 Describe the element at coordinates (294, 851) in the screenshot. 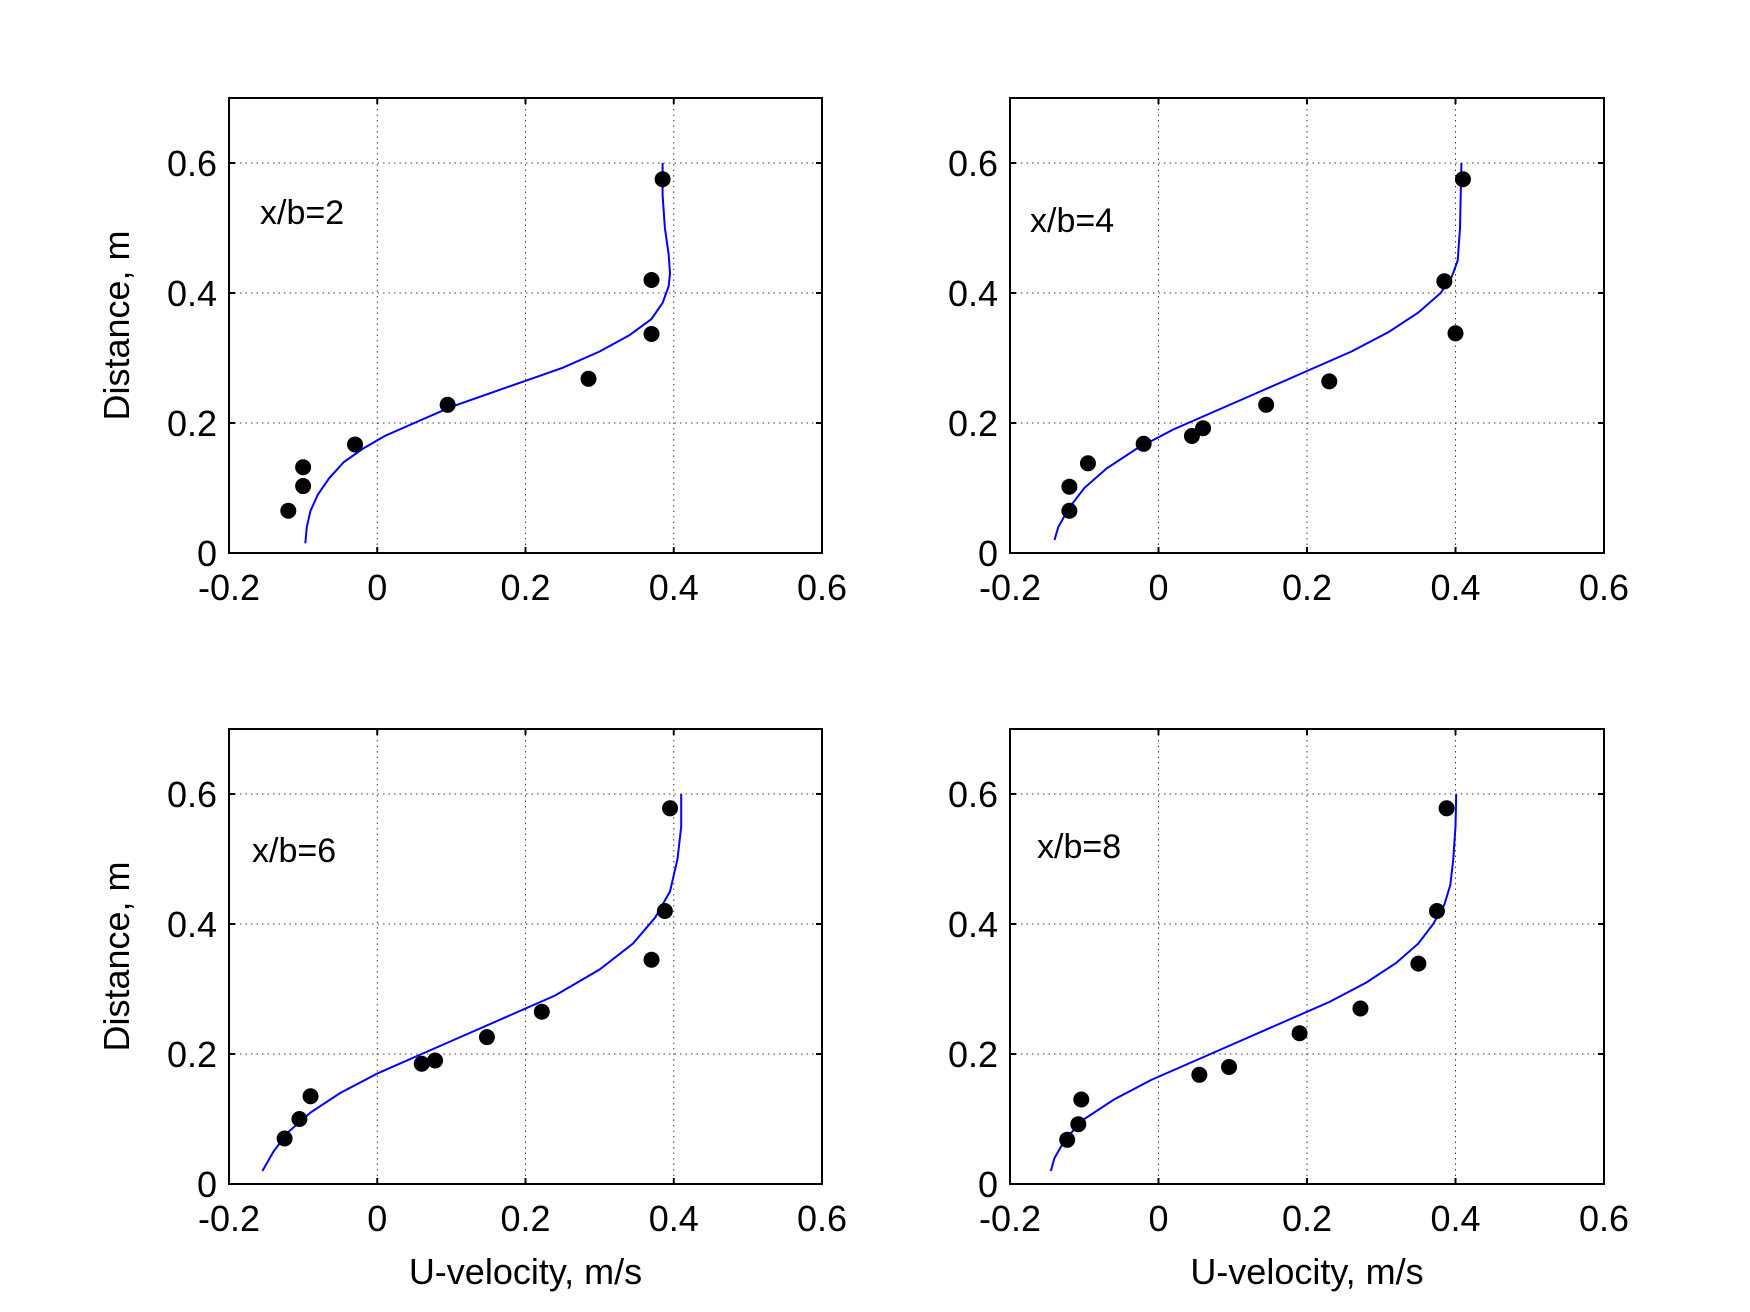

I see `panel-annotation: x/b=6` at that location.